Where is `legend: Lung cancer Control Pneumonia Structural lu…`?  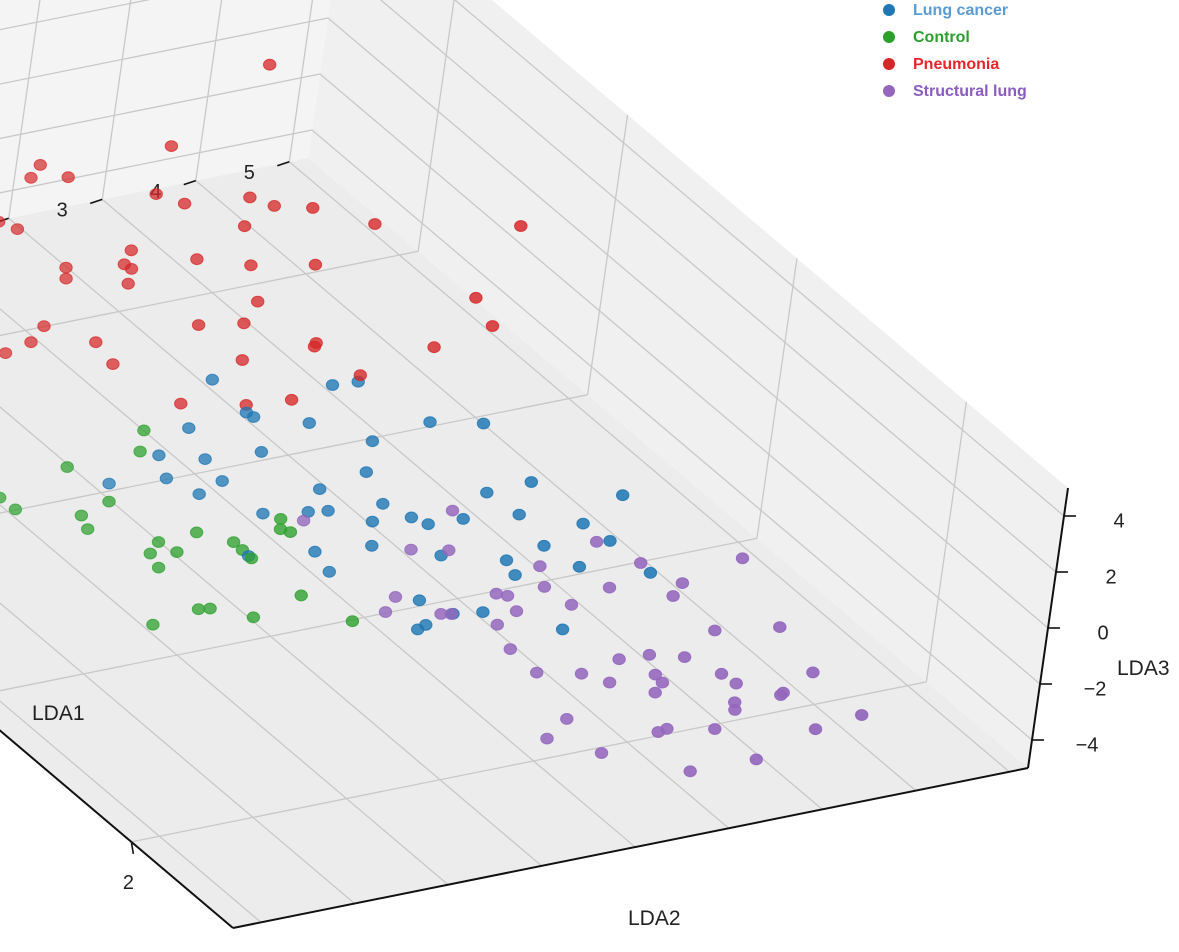
legend: Lung cancer Control Pneumonia Structural lu… is located at coordinates (955, 51).